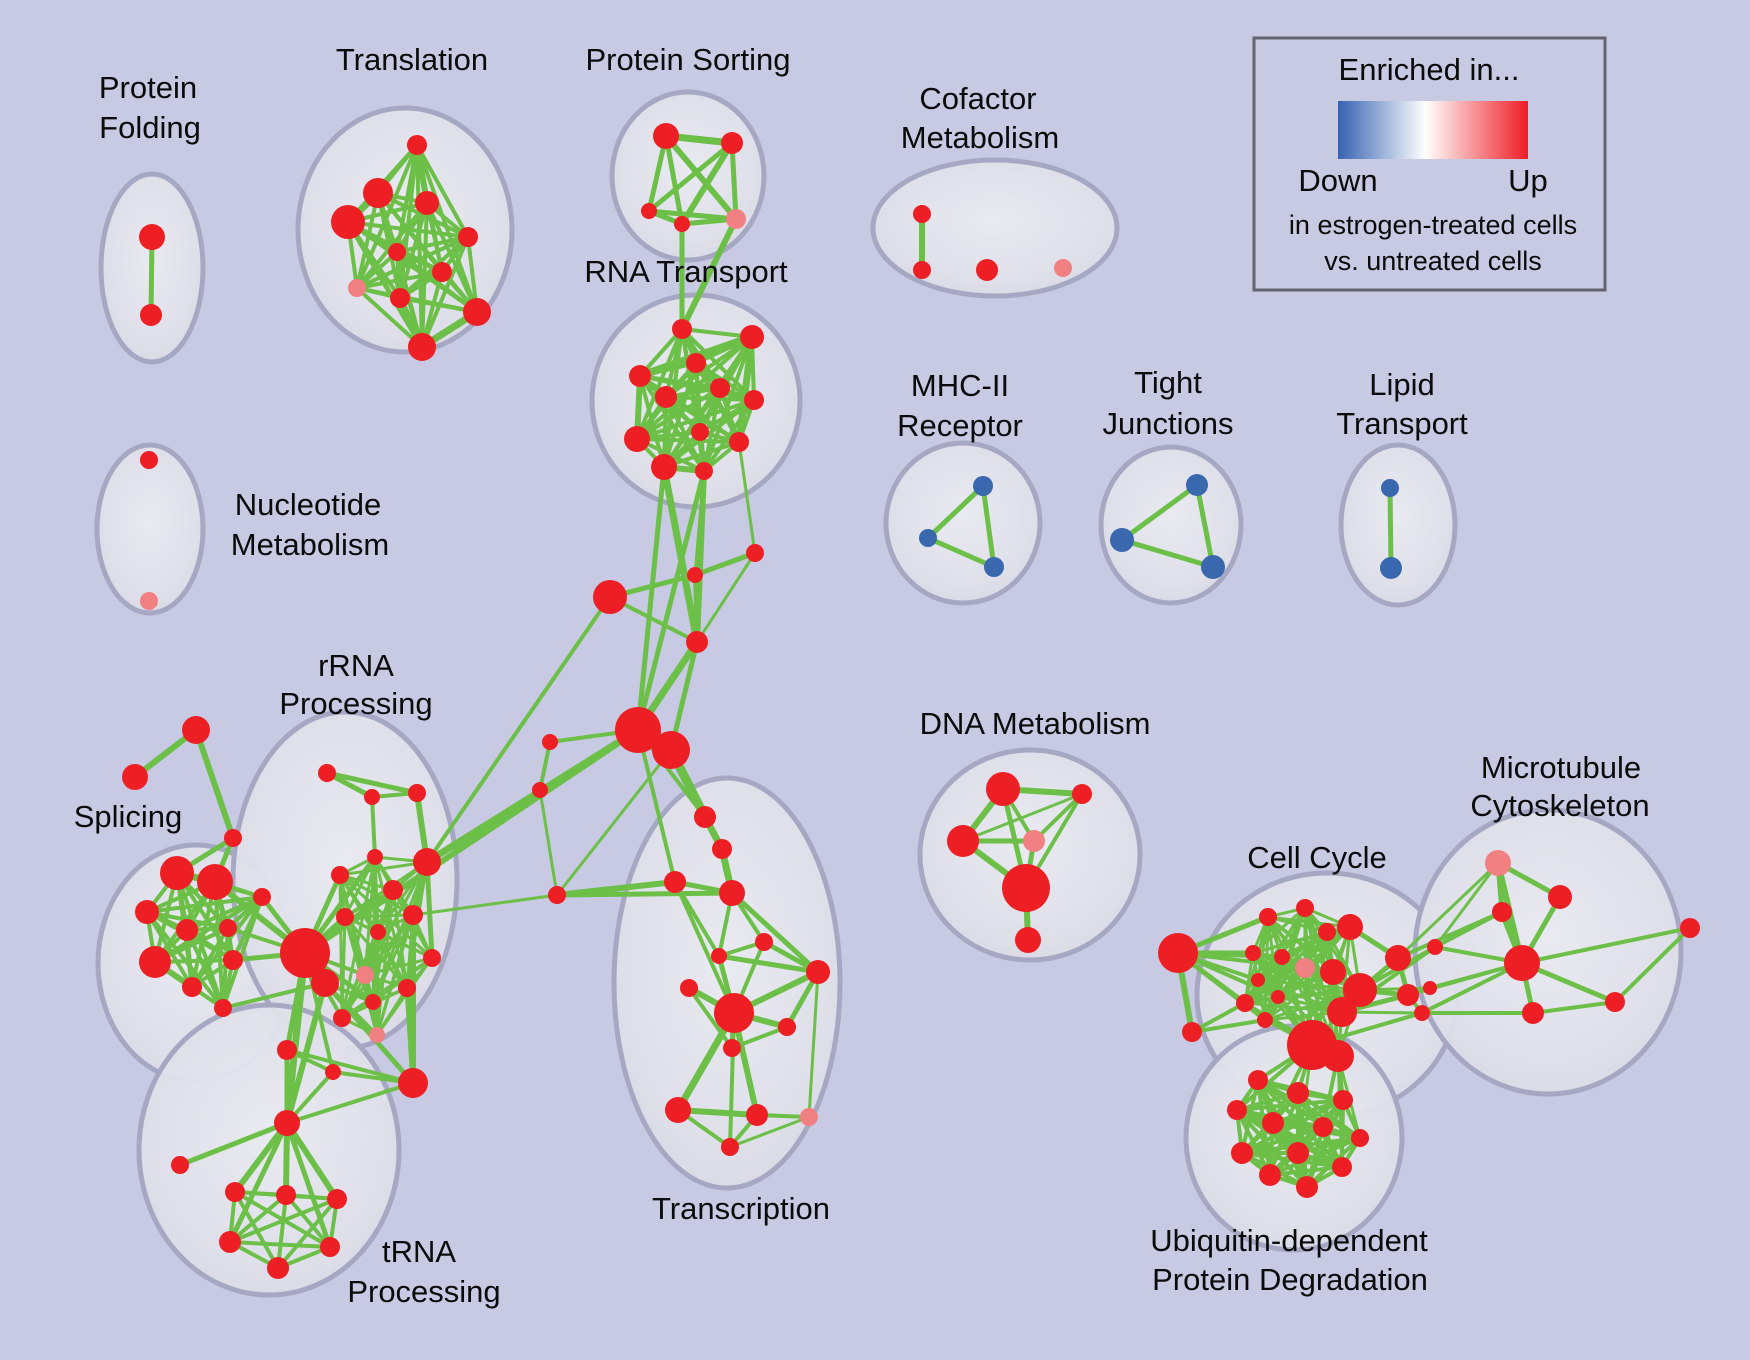 The height and width of the screenshot is (1360, 1750). What do you see at coordinates (687, 59) in the screenshot?
I see `protein-sorting-label: Protein Sorting` at bounding box center [687, 59].